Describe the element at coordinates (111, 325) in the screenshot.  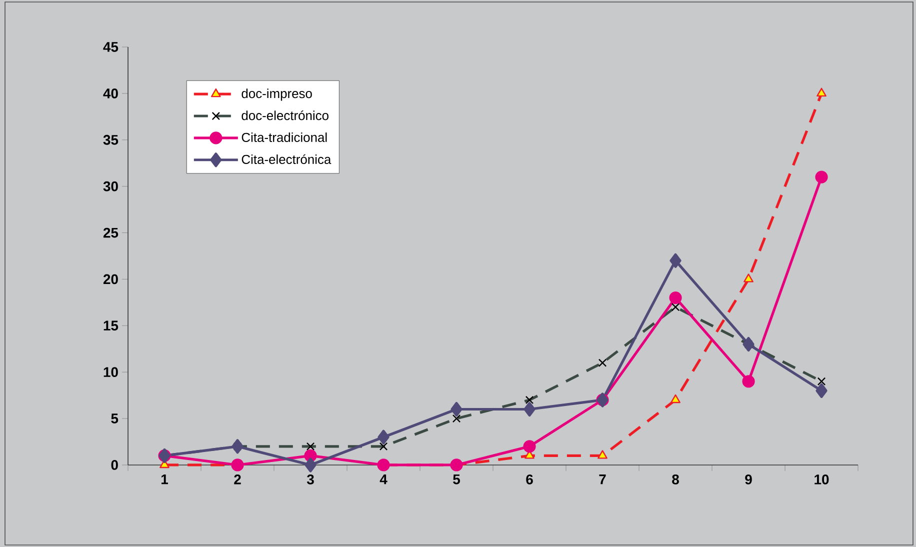
I see `y-tick-label: 15` at that location.